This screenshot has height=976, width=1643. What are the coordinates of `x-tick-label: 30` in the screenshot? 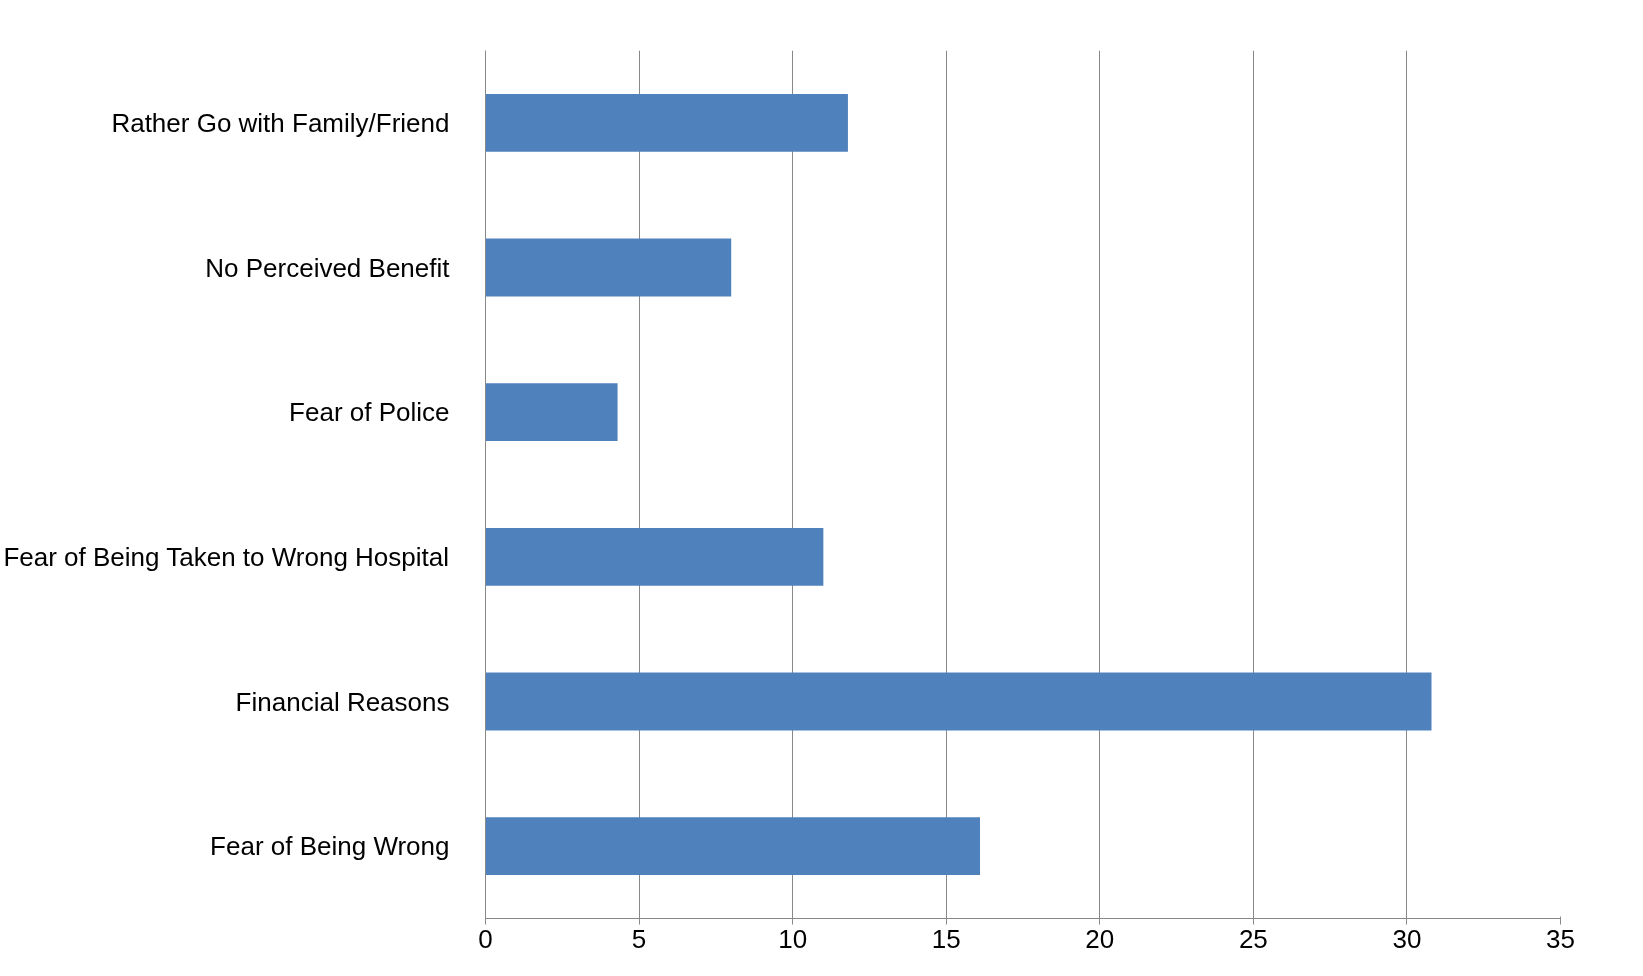 It's located at (1407, 938).